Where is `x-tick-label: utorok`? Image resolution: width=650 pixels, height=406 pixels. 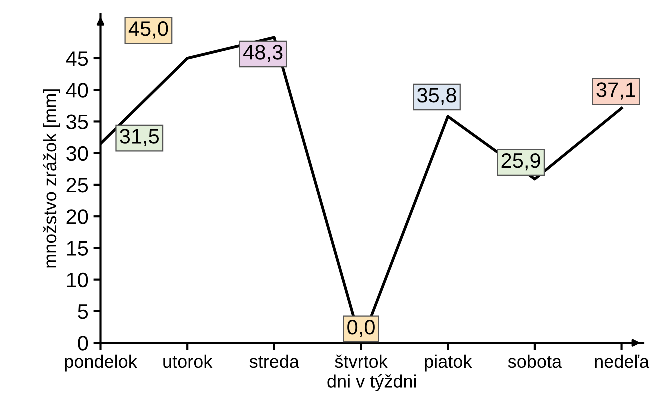 x-tick-label: utorok is located at coordinates (188, 361).